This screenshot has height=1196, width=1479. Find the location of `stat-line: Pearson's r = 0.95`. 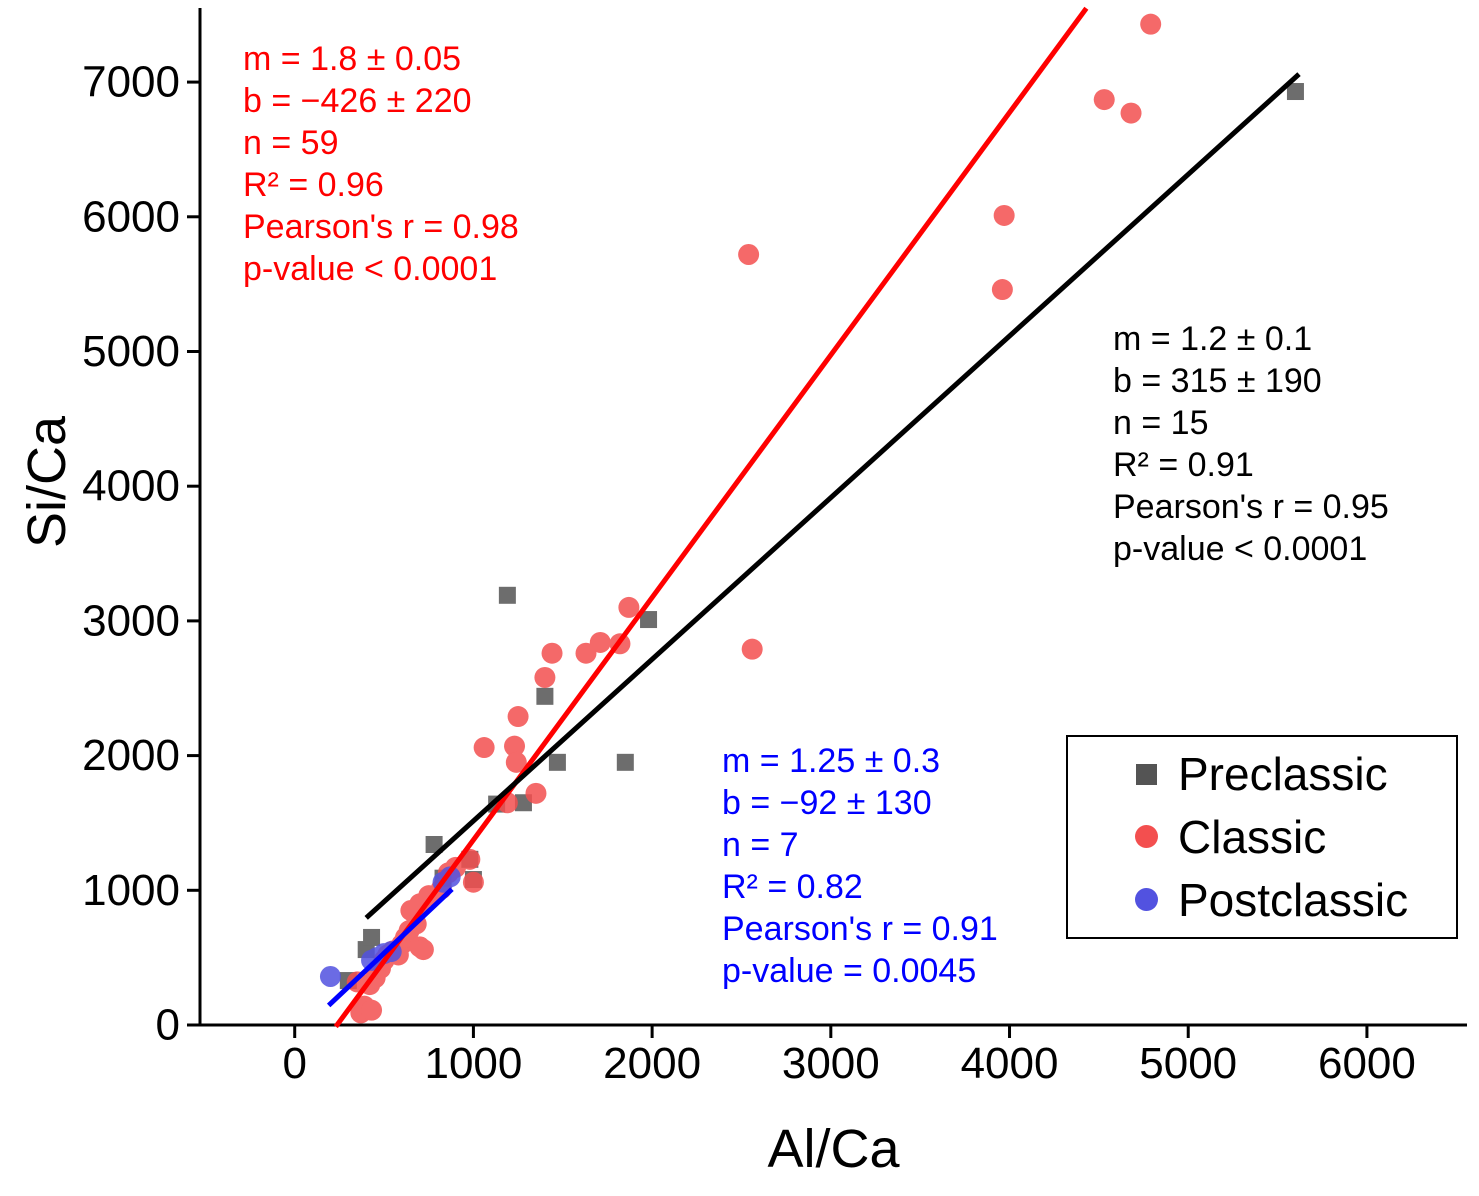

stat-line: Pearson's r = 0.95 is located at coordinates (1251, 507).